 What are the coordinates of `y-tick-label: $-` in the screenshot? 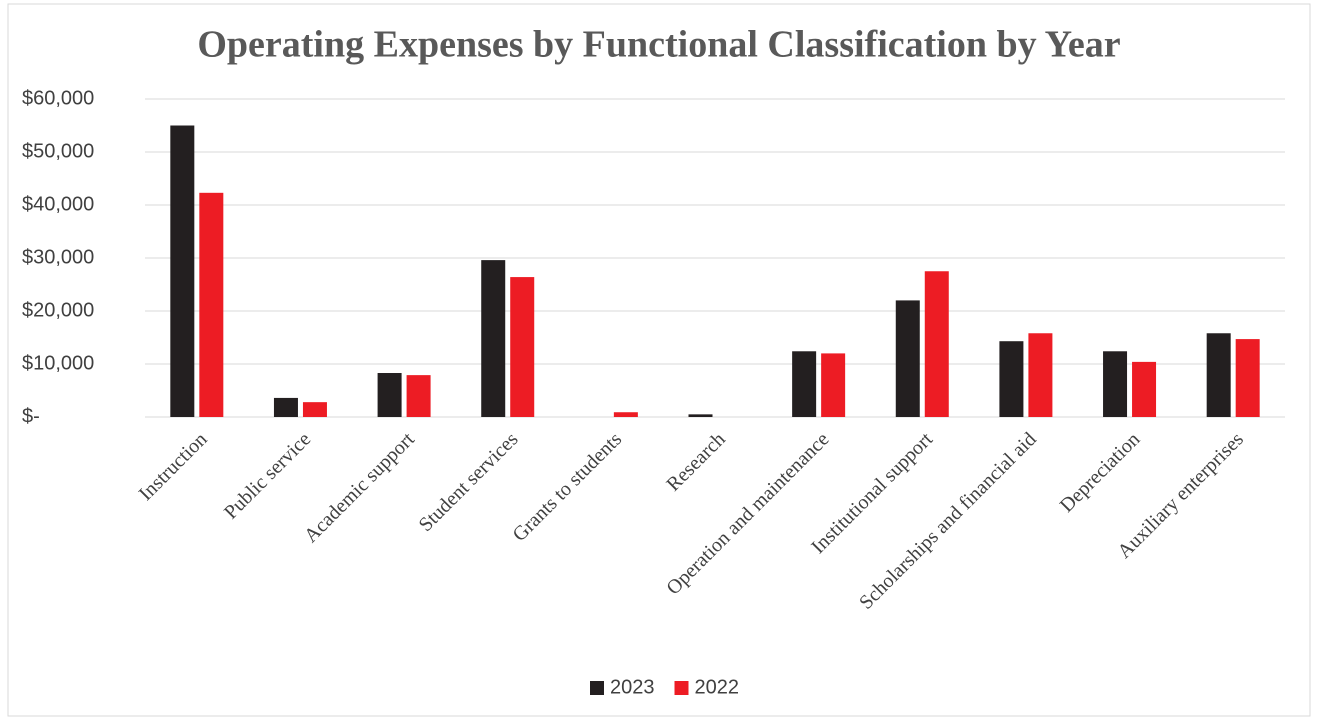 It's located at (31, 416).